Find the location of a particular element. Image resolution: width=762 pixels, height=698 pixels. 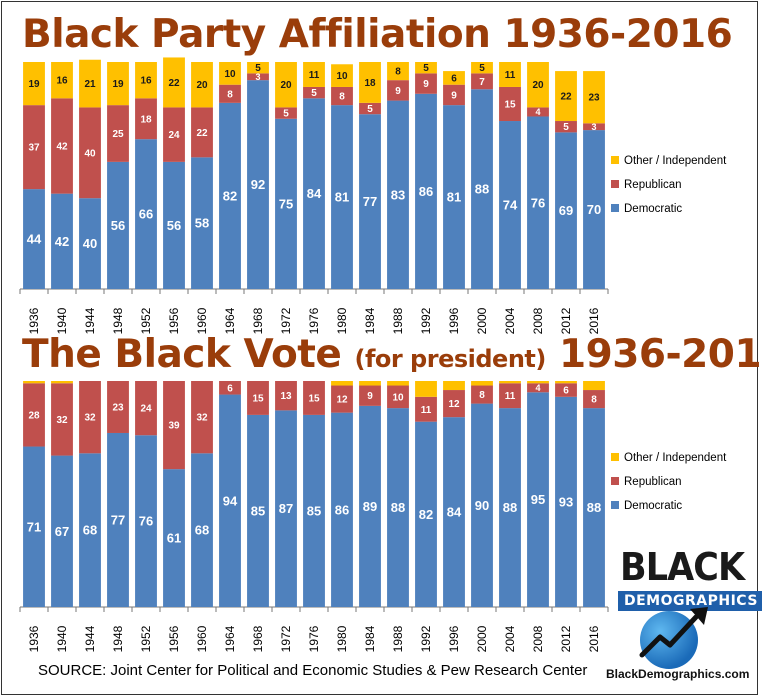

chart2-title-years: 1936-2016 is located at coordinates (660, 354).